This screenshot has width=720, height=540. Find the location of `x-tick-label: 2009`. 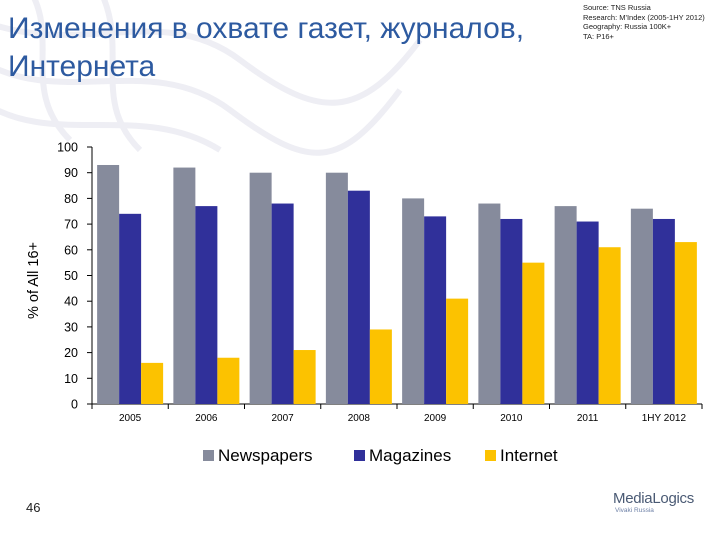

x-tick-label: 2009 is located at coordinates (435, 418).